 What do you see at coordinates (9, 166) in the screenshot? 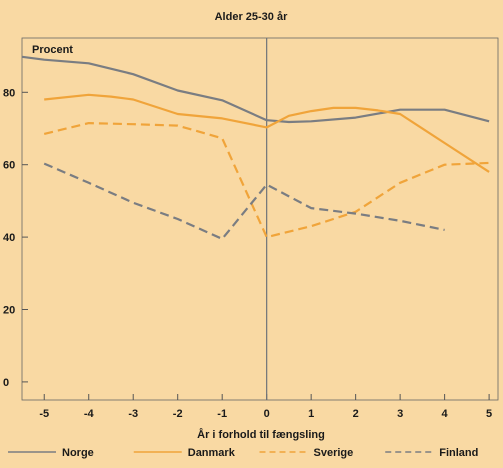
I see `y-tick-label: 60` at bounding box center [9, 166].